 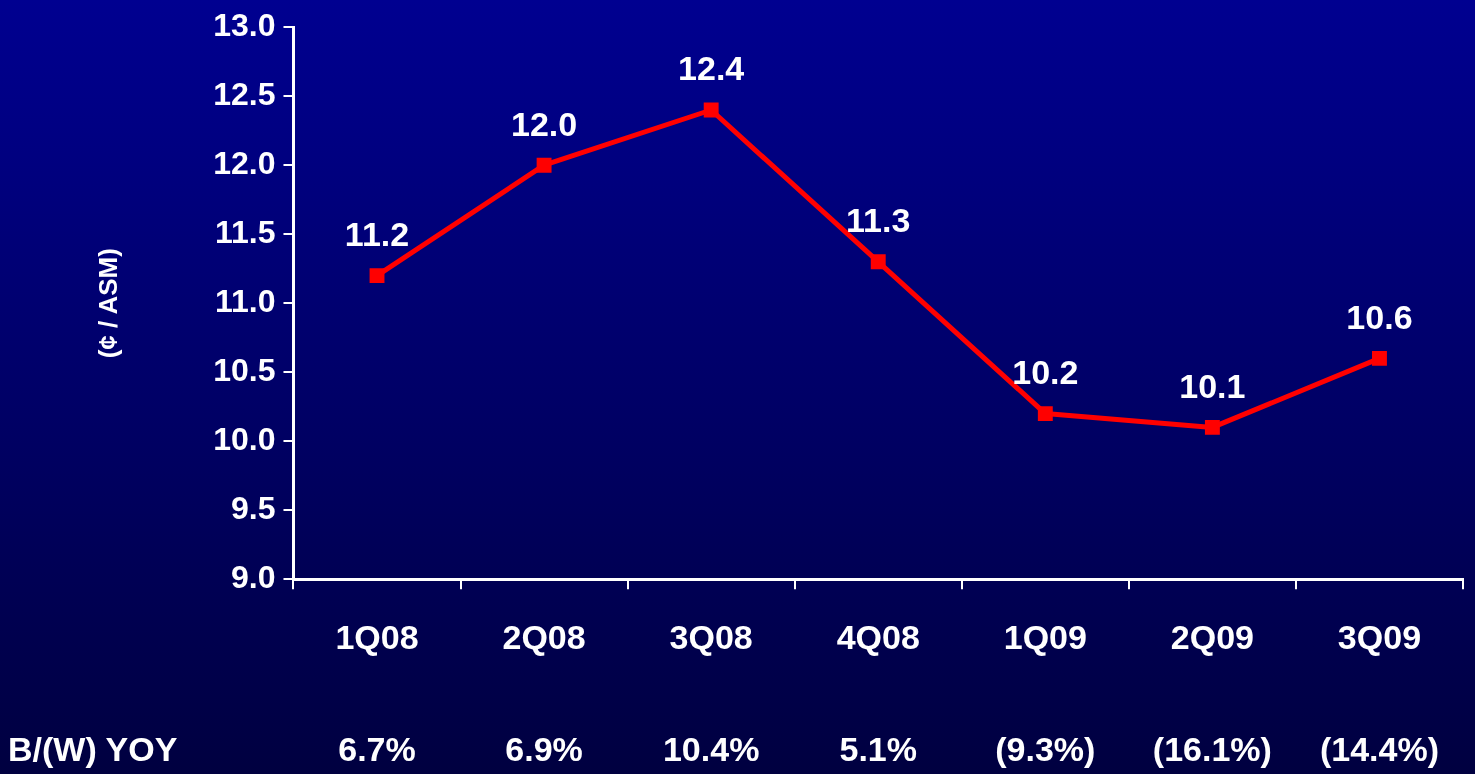 I want to click on y-tick-label: 12.0, so click(x=244, y=163).